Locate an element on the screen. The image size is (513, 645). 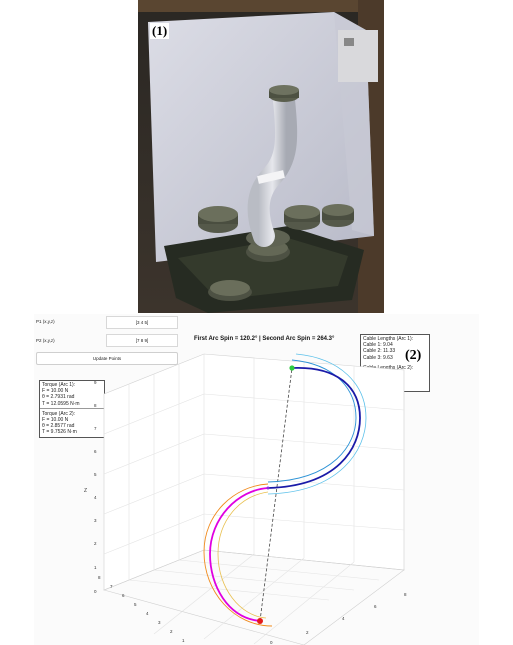
panel-label-2: (2) is located at coordinates (413, 356).